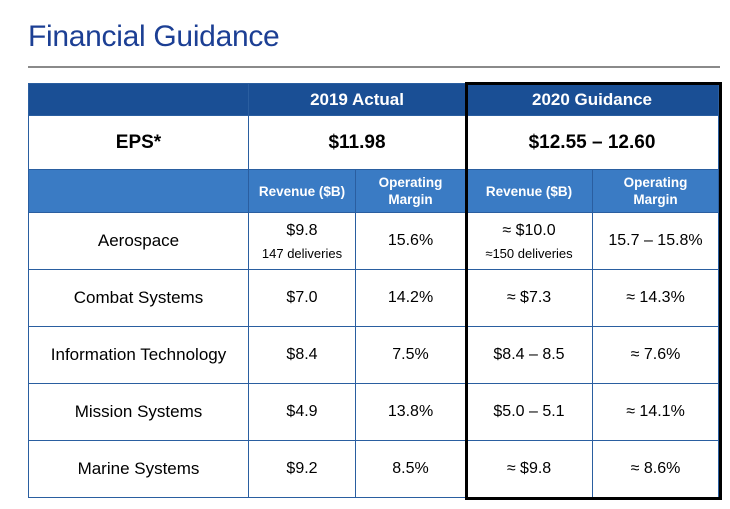  Describe the element at coordinates (138, 355) in the screenshot. I see `segment-name: Information Technology` at that location.